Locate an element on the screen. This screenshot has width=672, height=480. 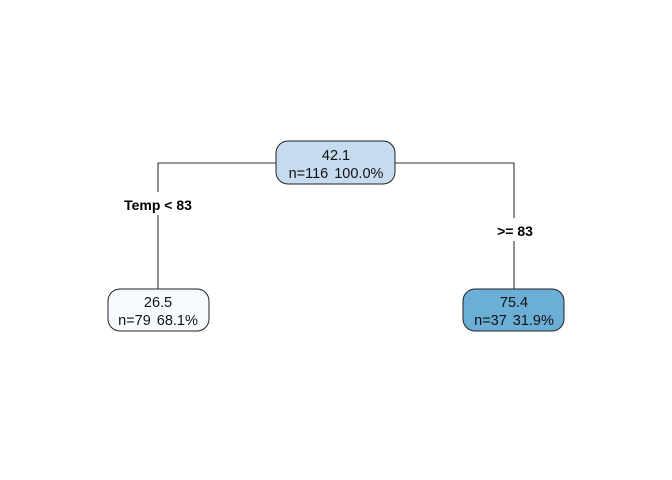
split-label-left: Temp < 83 is located at coordinates (158, 205).